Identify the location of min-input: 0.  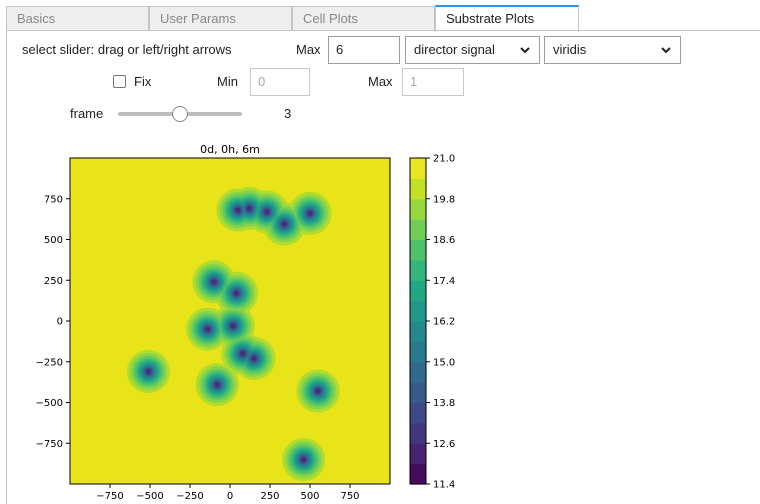
(280, 82).